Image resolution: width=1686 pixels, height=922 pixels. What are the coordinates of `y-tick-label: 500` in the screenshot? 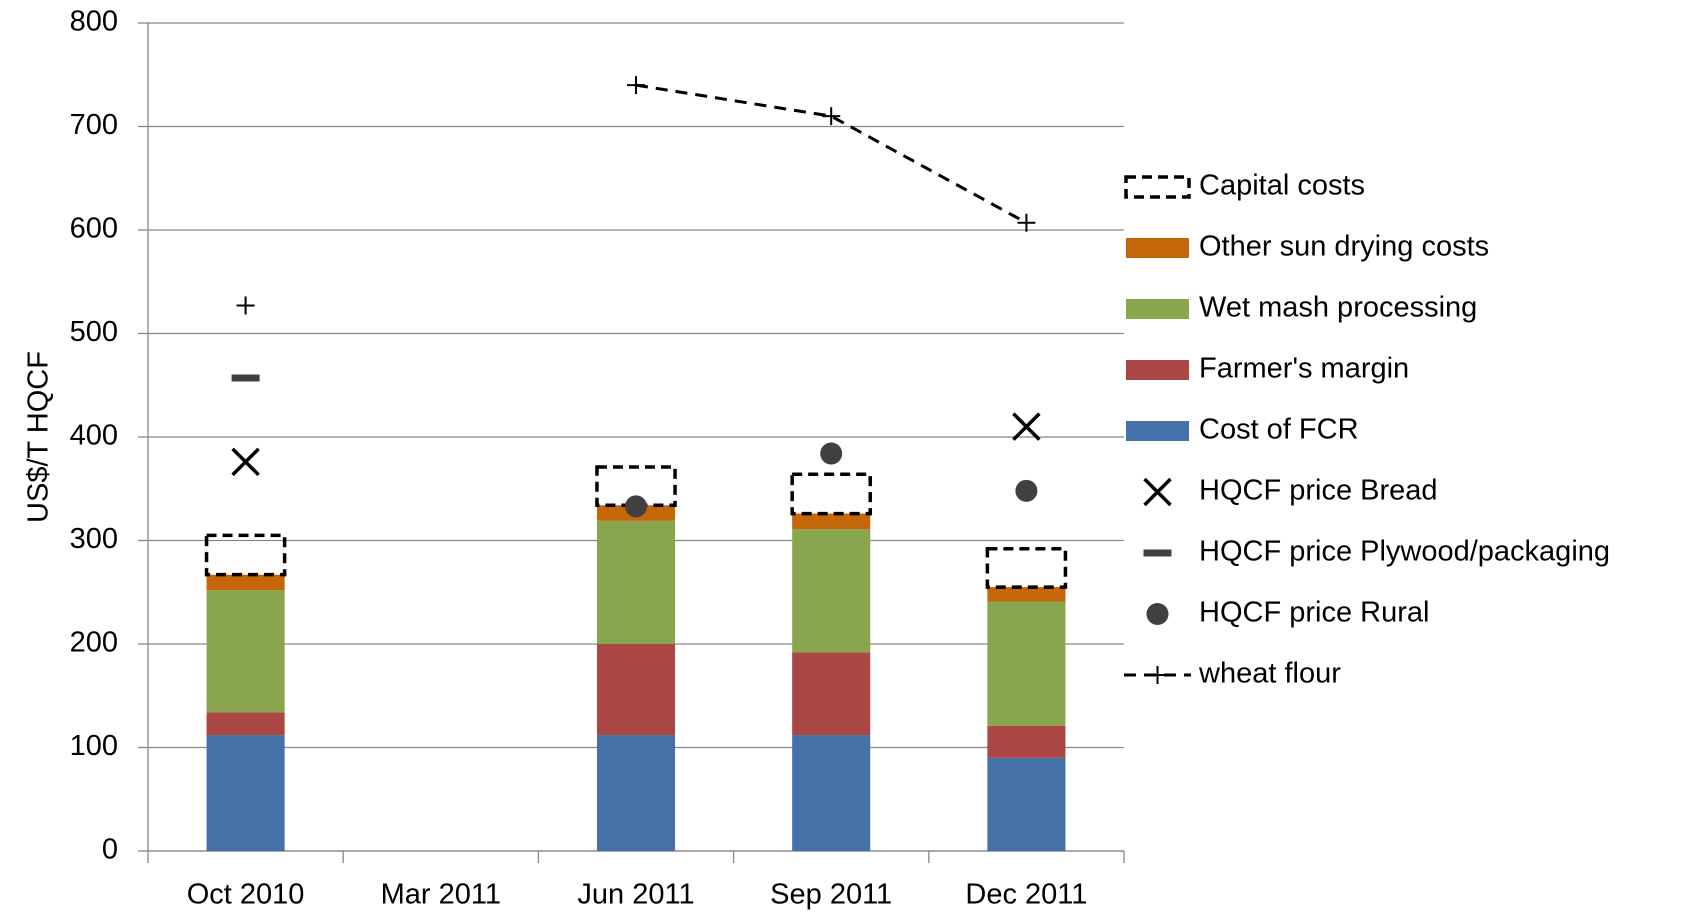 It's located at (94, 332).